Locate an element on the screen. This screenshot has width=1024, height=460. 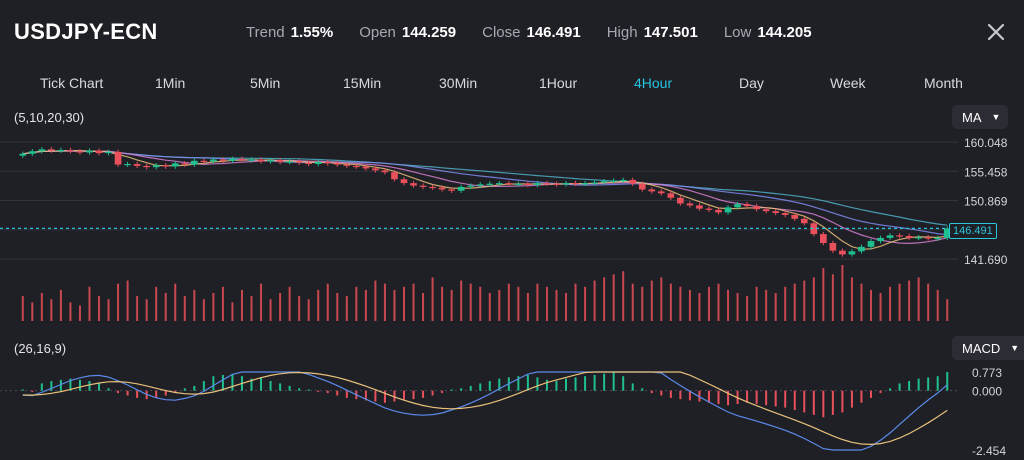
macd-tick-label: -2.454 is located at coordinates (989, 451).